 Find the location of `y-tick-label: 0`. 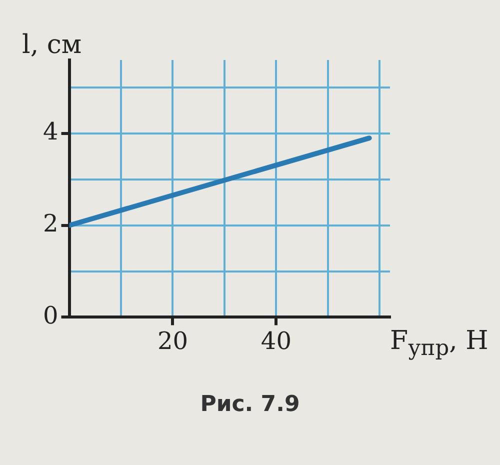

y-tick-label: 0 is located at coordinates (50, 315).